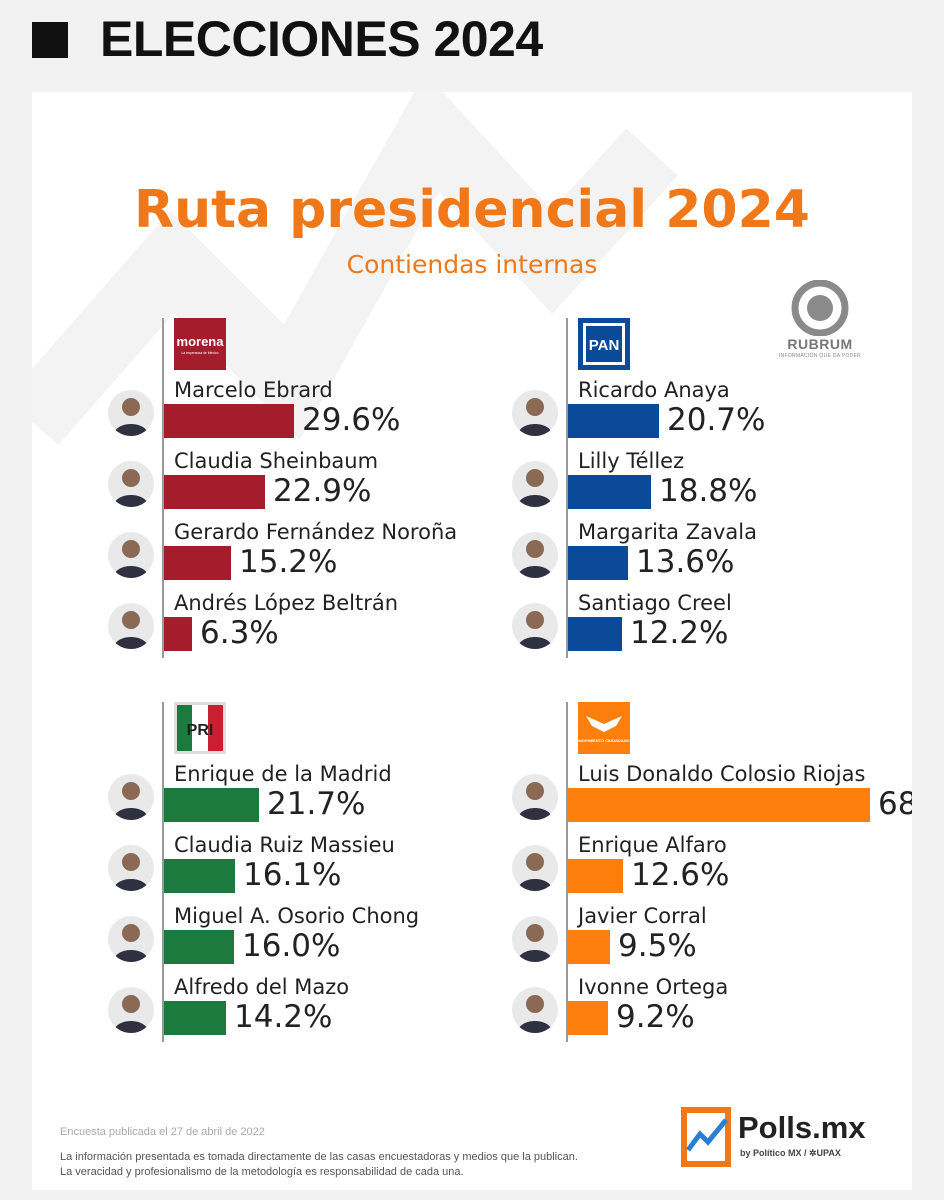 The height and width of the screenshot is (1200, 944). Describe the element at coordinates (820, 308) in the screenshot. I see `rubrum-circle-icon` at that location.